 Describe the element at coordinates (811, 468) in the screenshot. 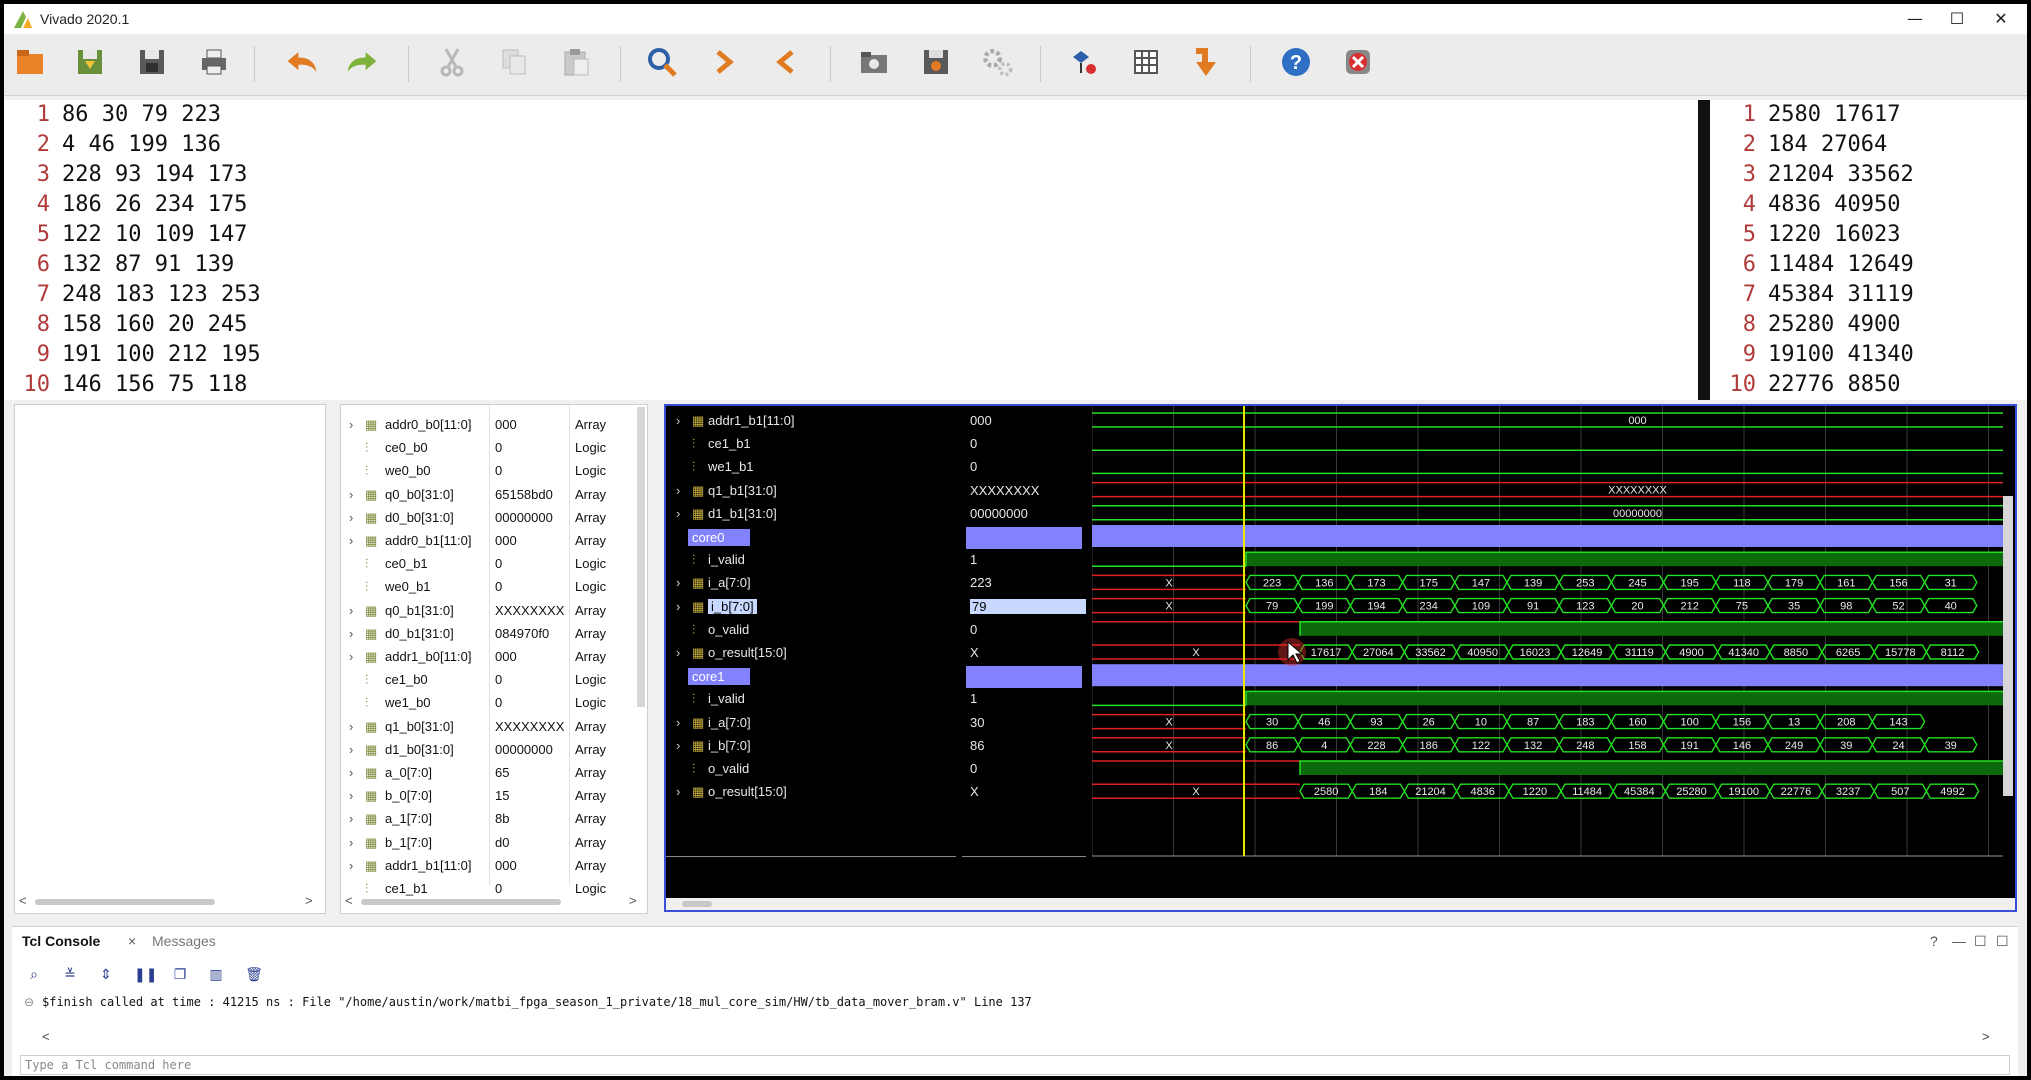

I see `wave-signal-row: ⫶ we1_b1` at that location.